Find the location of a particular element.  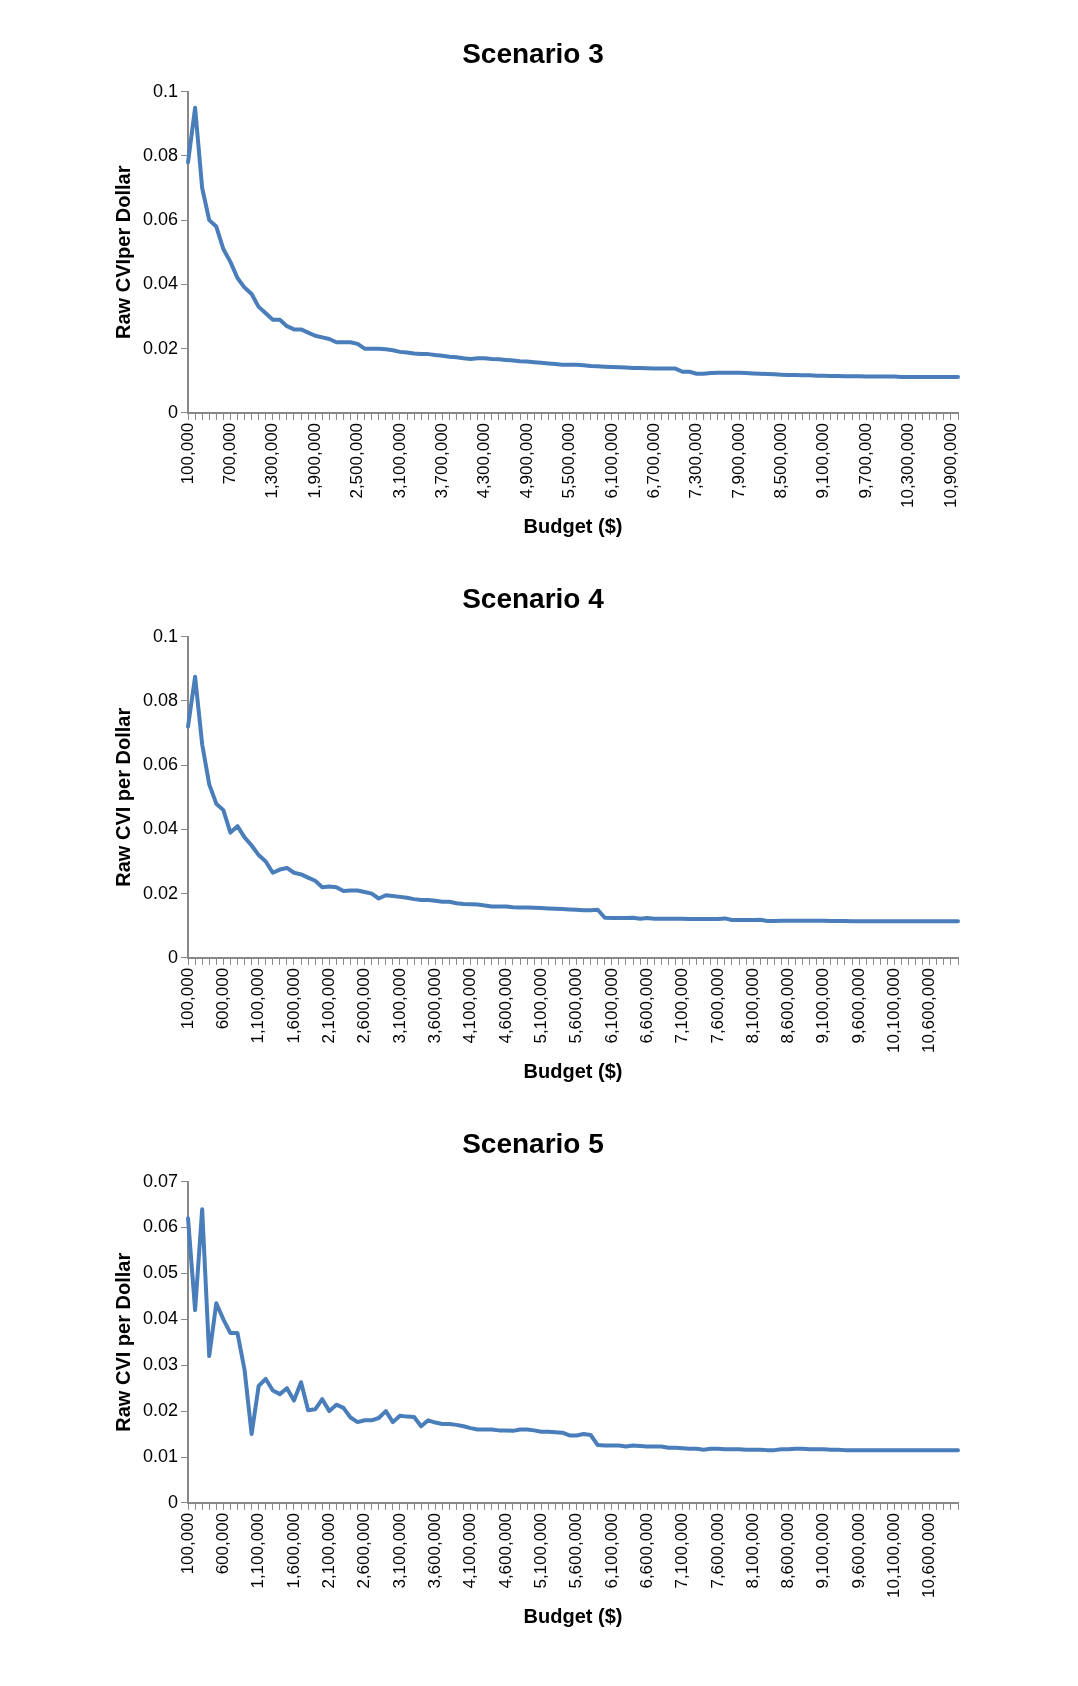

x-tick-label: 10,300,000 is located at coordinates (908, 465).